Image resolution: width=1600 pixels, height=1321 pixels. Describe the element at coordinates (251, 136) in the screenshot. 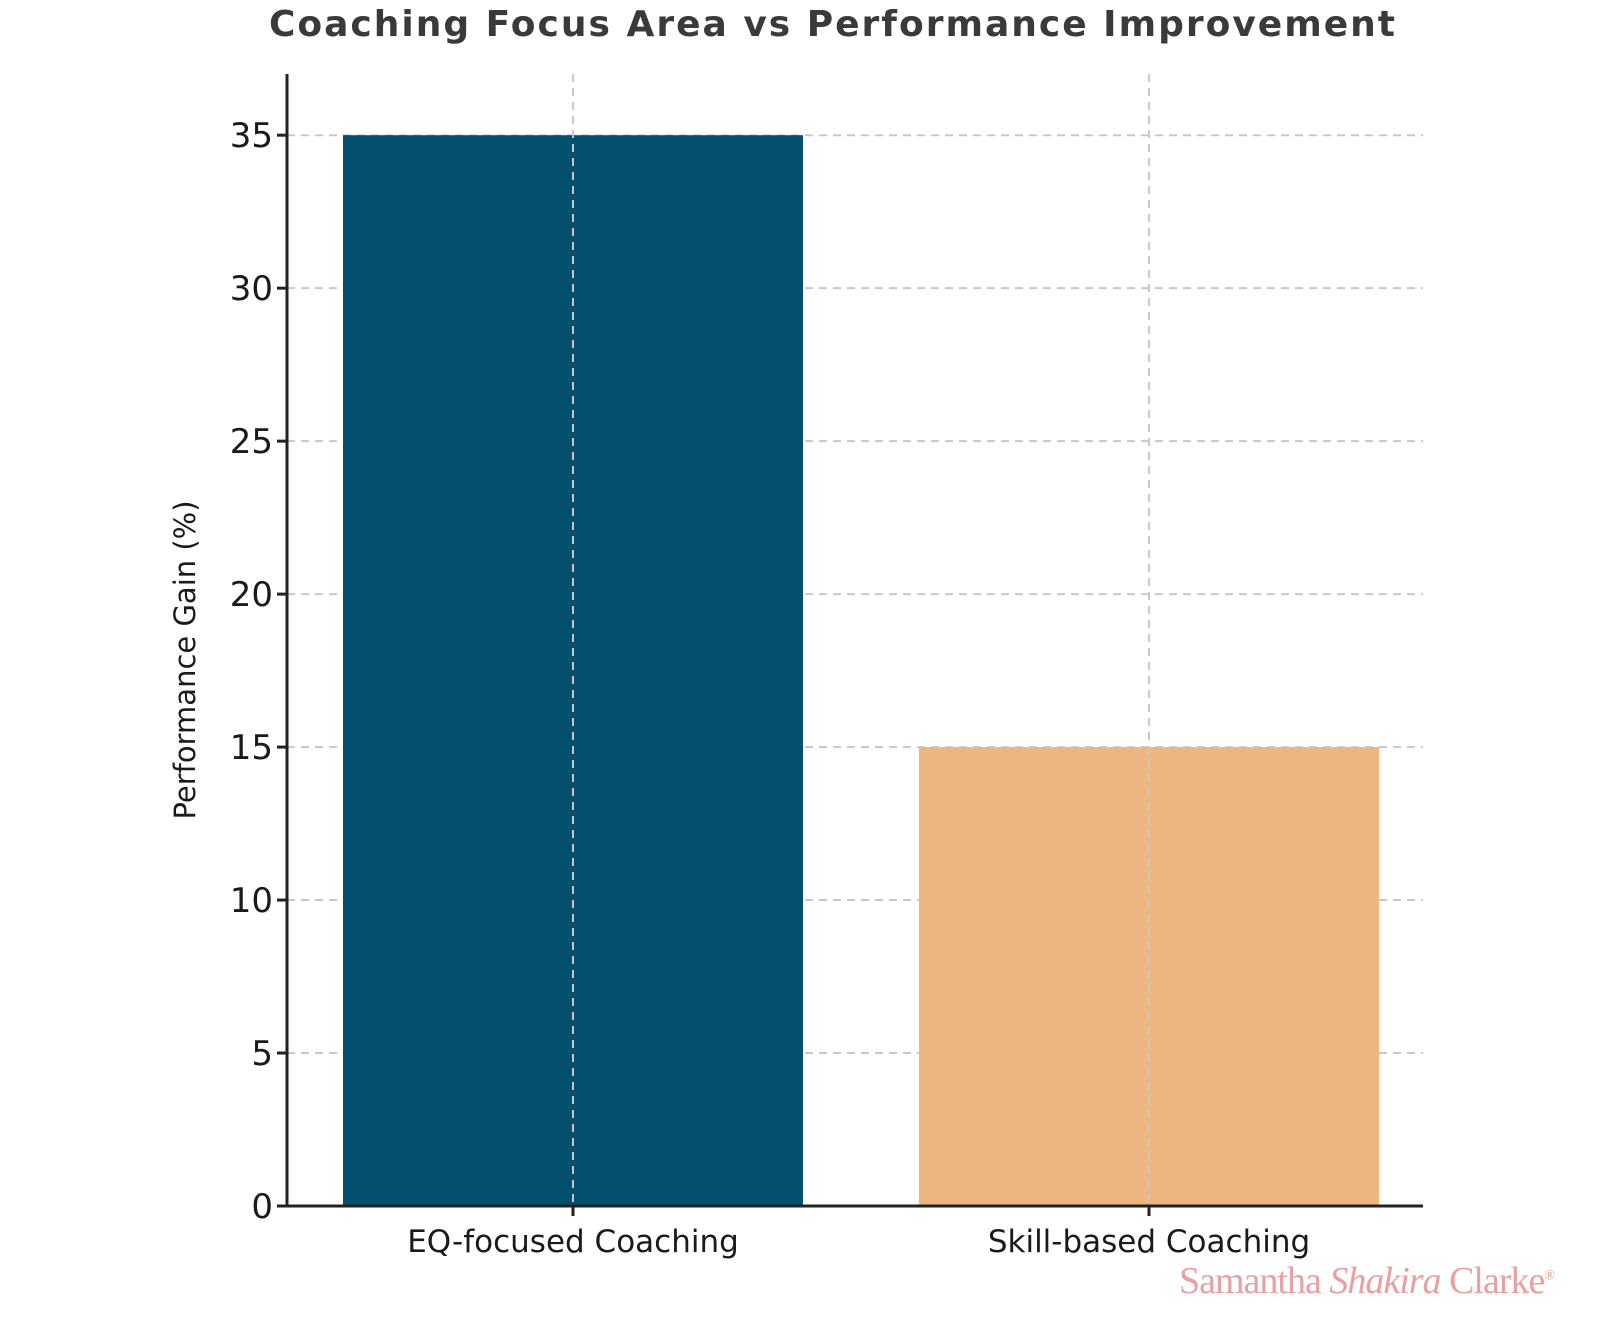

I see `y-tick-label: 35` at that location.